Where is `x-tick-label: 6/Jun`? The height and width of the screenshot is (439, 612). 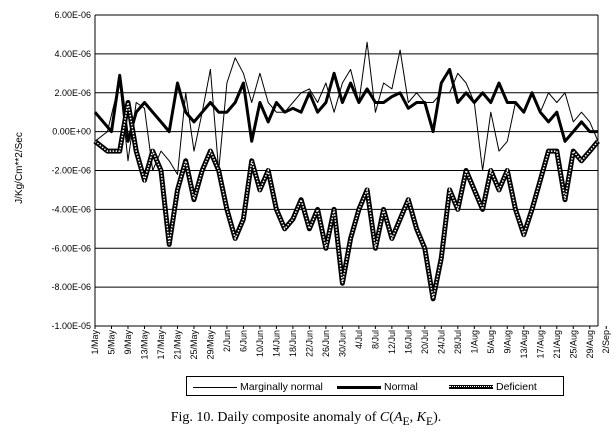 x-tick-label: 6/Jun is located at coordinates (243, 341).